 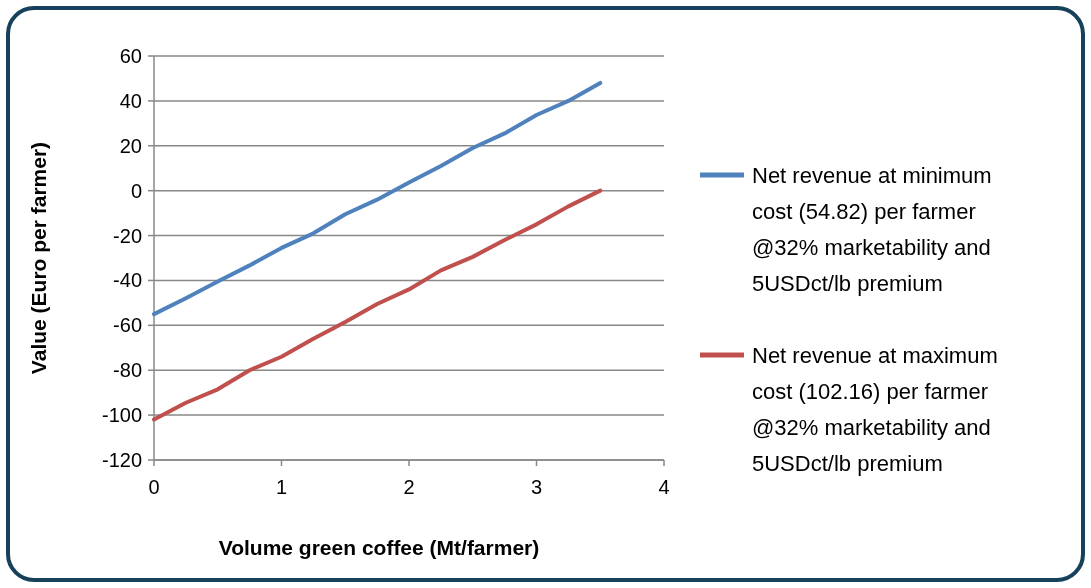 I want to click on x-tick-label: 3, so click(x=536, y=487).